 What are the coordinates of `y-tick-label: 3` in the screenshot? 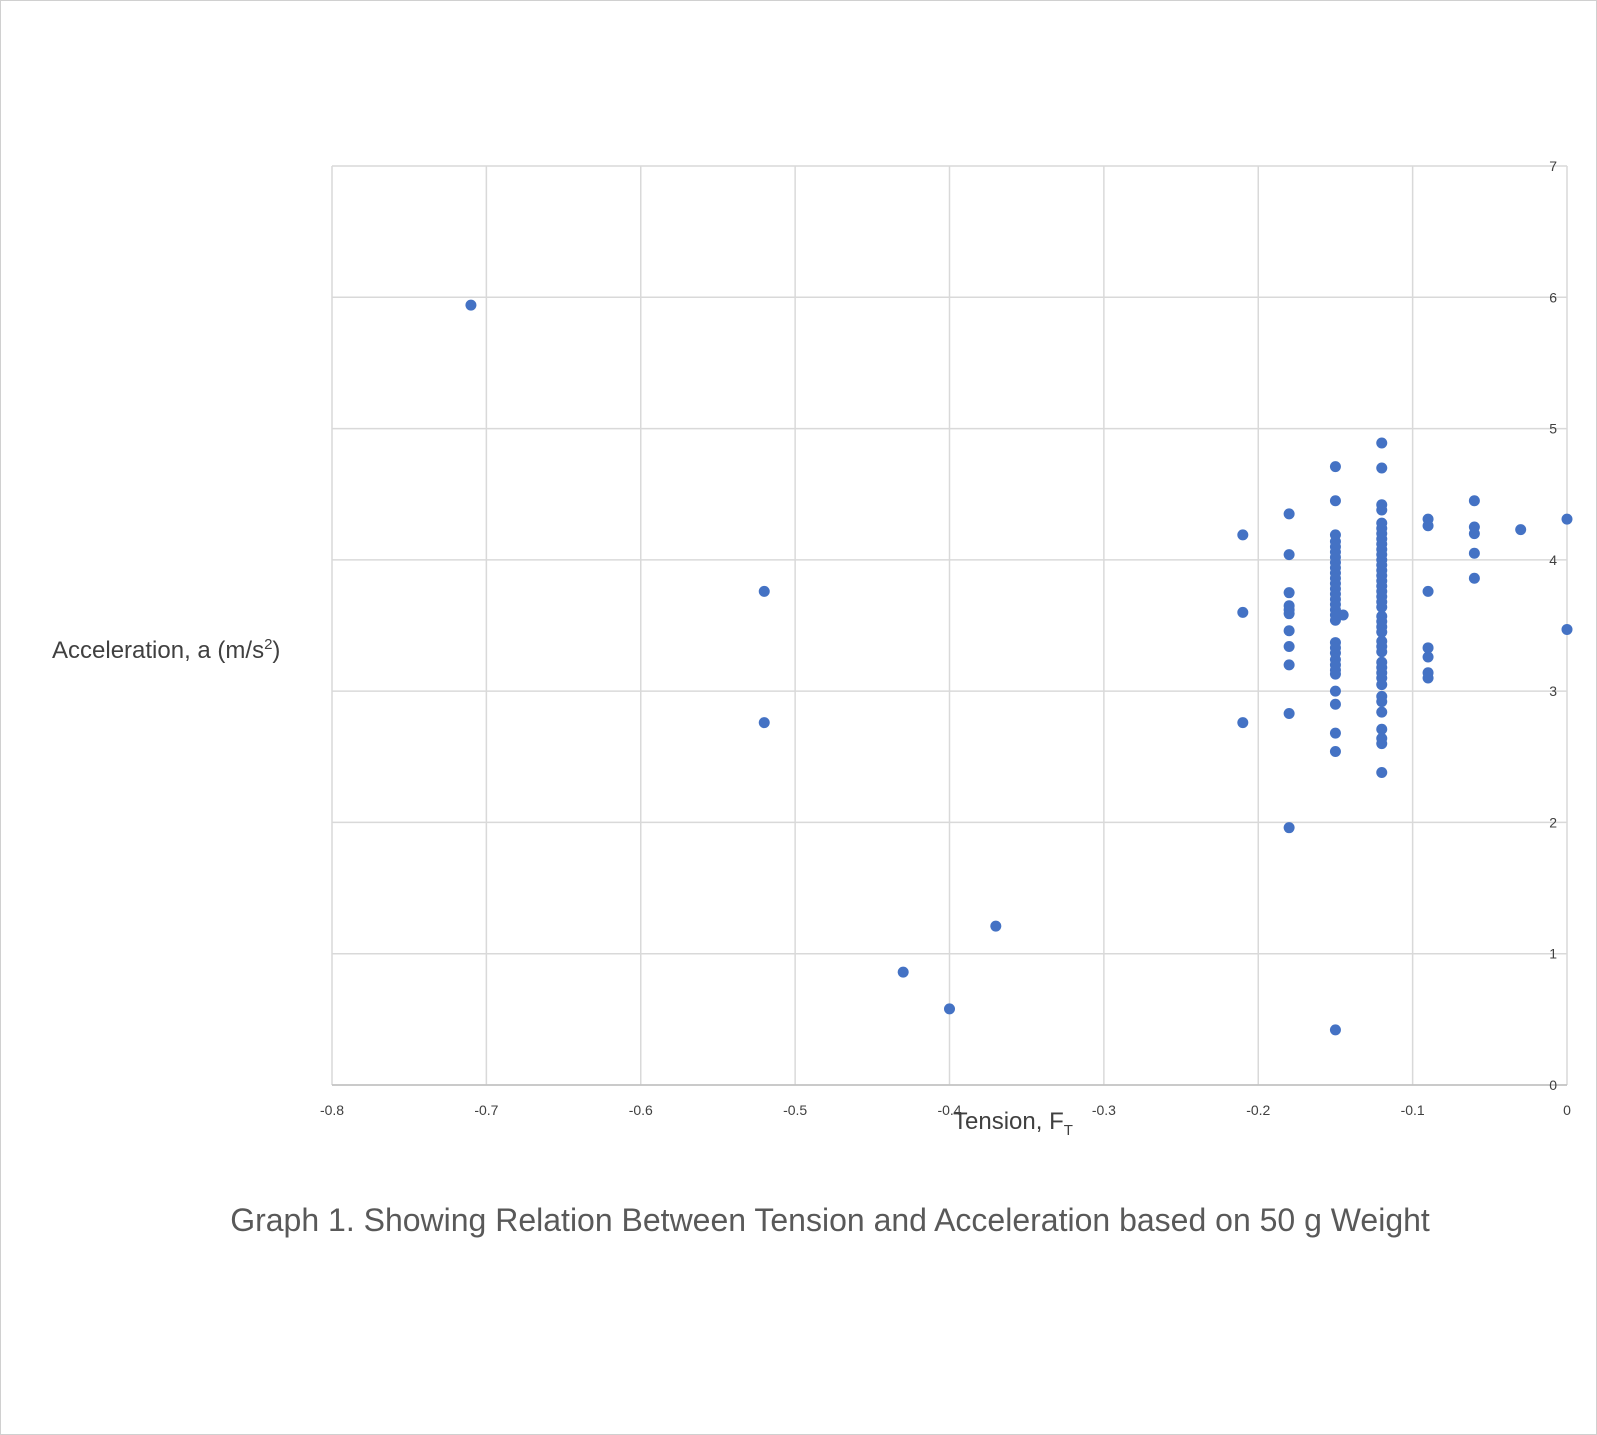 It's located at (1553, 691).